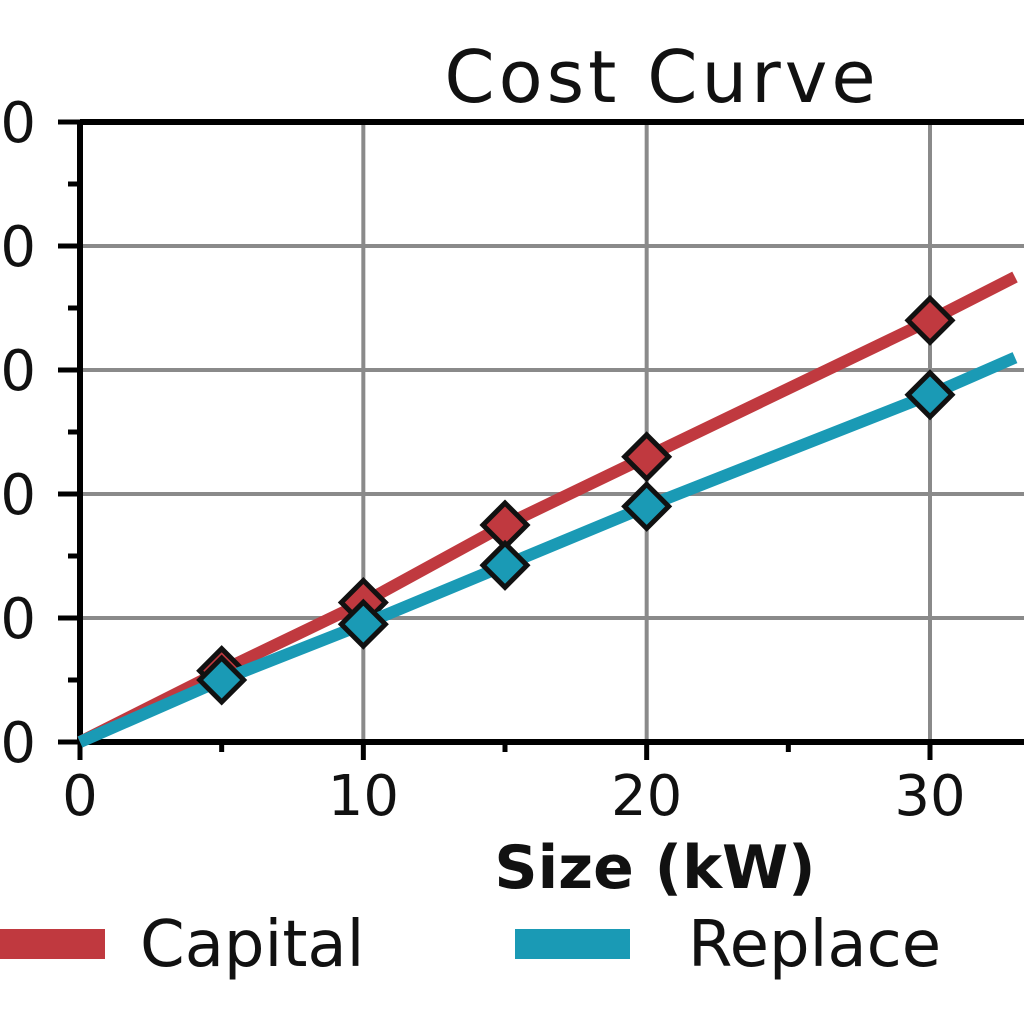  What do you see at coordinates (80, 796) in the screenshot?
I see `x-tick-label: 0` at bounding box center [80, 796].